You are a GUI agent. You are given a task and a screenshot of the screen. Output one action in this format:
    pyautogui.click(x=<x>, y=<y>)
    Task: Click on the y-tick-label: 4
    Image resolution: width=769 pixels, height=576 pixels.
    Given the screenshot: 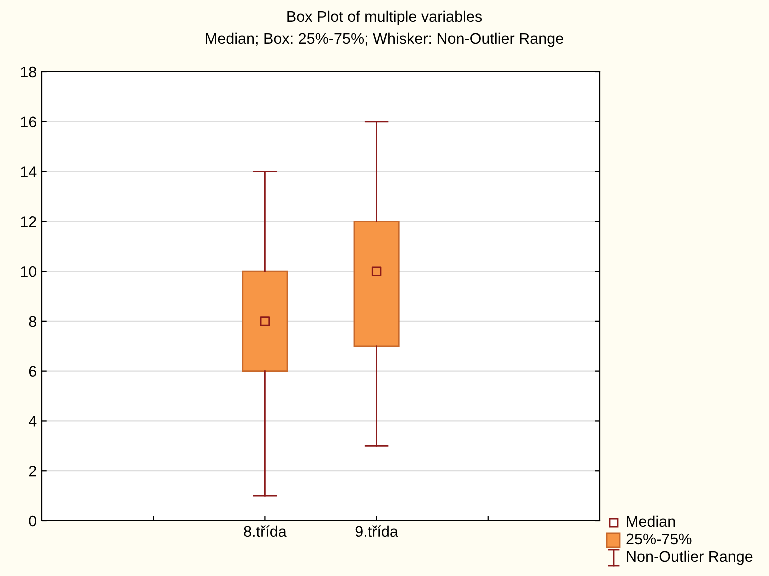 What is the action you would take?
    pyautogui.click(x=32, y=421)
    